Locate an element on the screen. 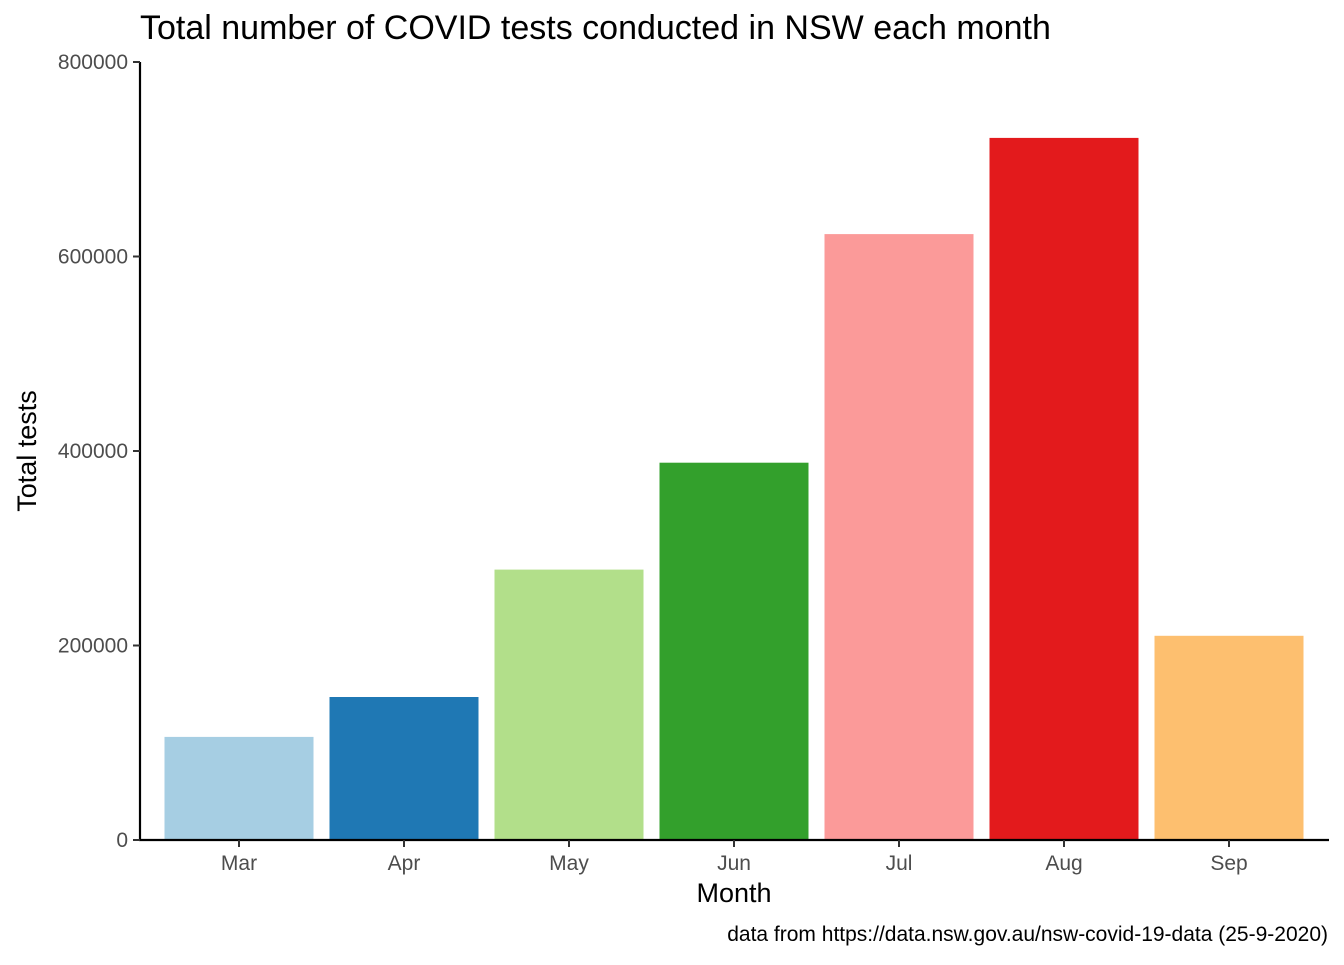 The image size is (1344, 965). bar-jun is located at coordinates (734, 651).